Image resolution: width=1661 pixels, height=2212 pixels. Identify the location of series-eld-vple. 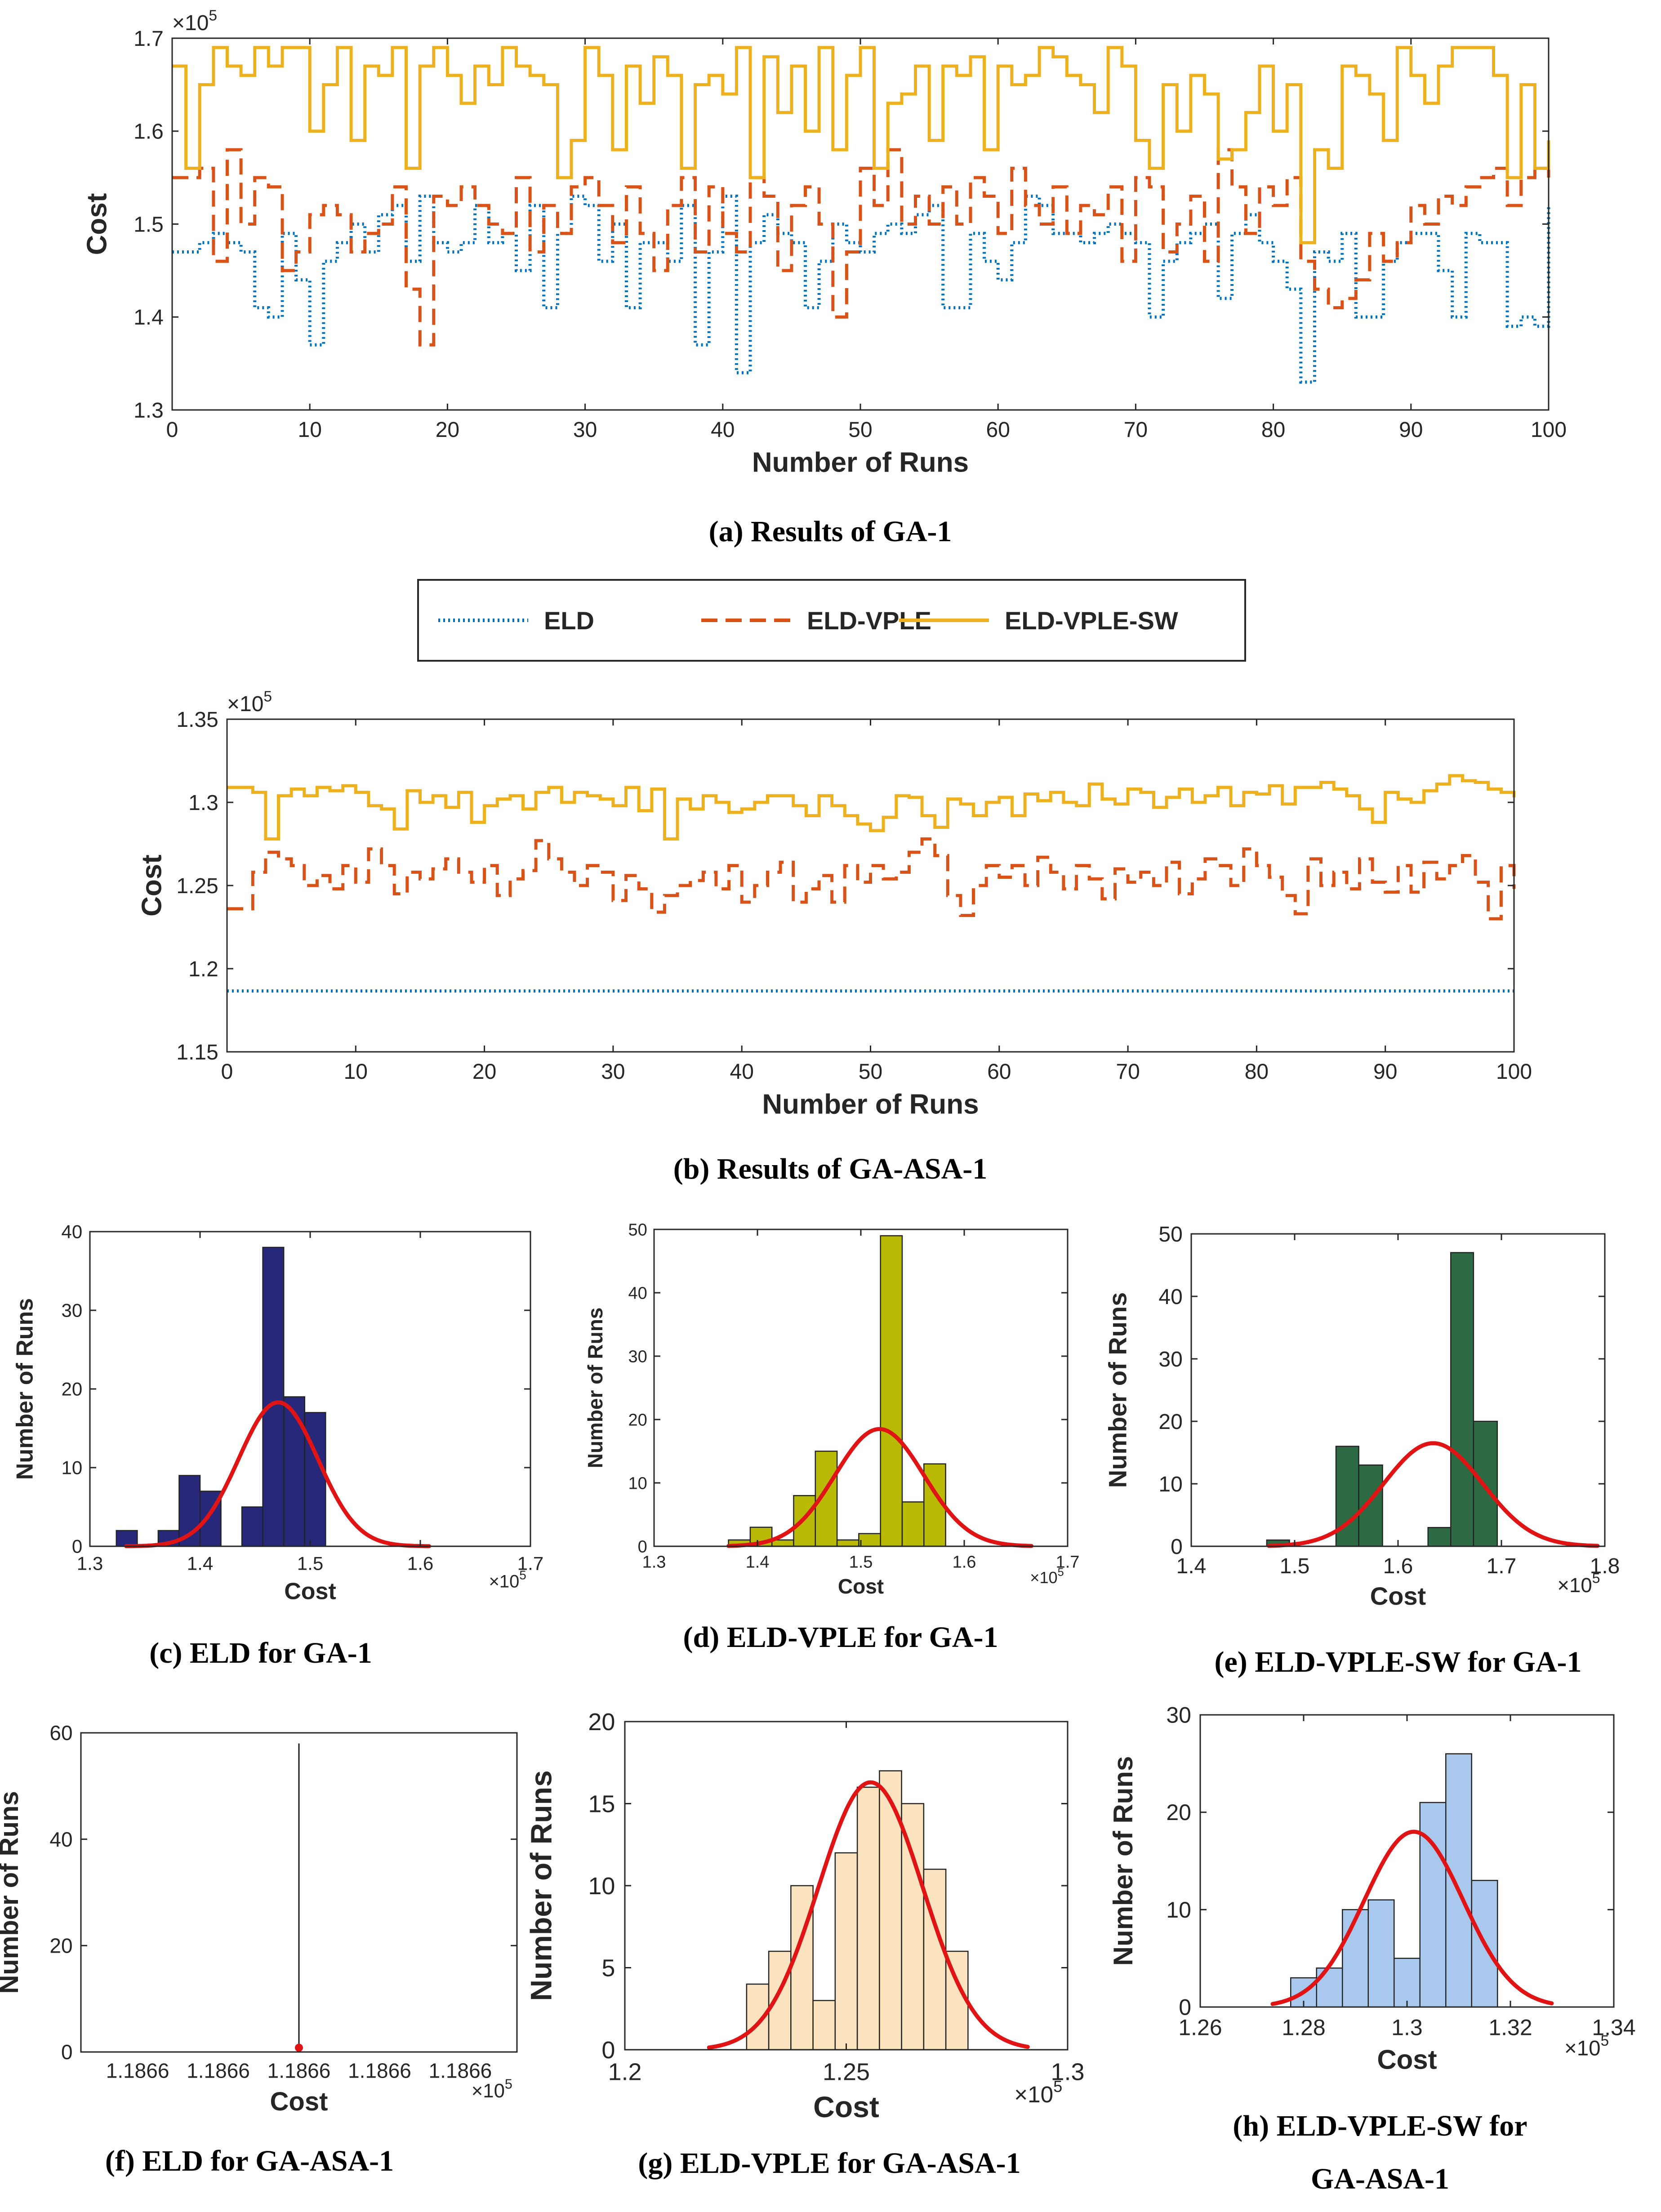
(861, 247).